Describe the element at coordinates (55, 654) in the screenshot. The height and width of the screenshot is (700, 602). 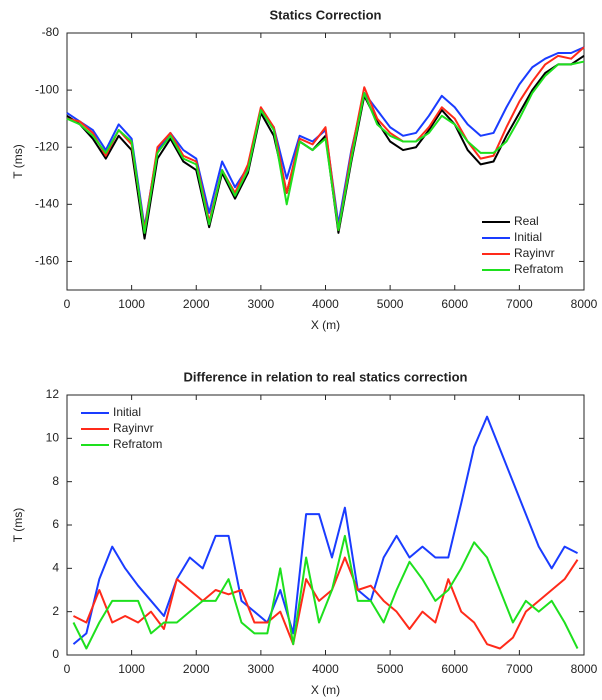
I see `y-tick-label: 0` at that location.